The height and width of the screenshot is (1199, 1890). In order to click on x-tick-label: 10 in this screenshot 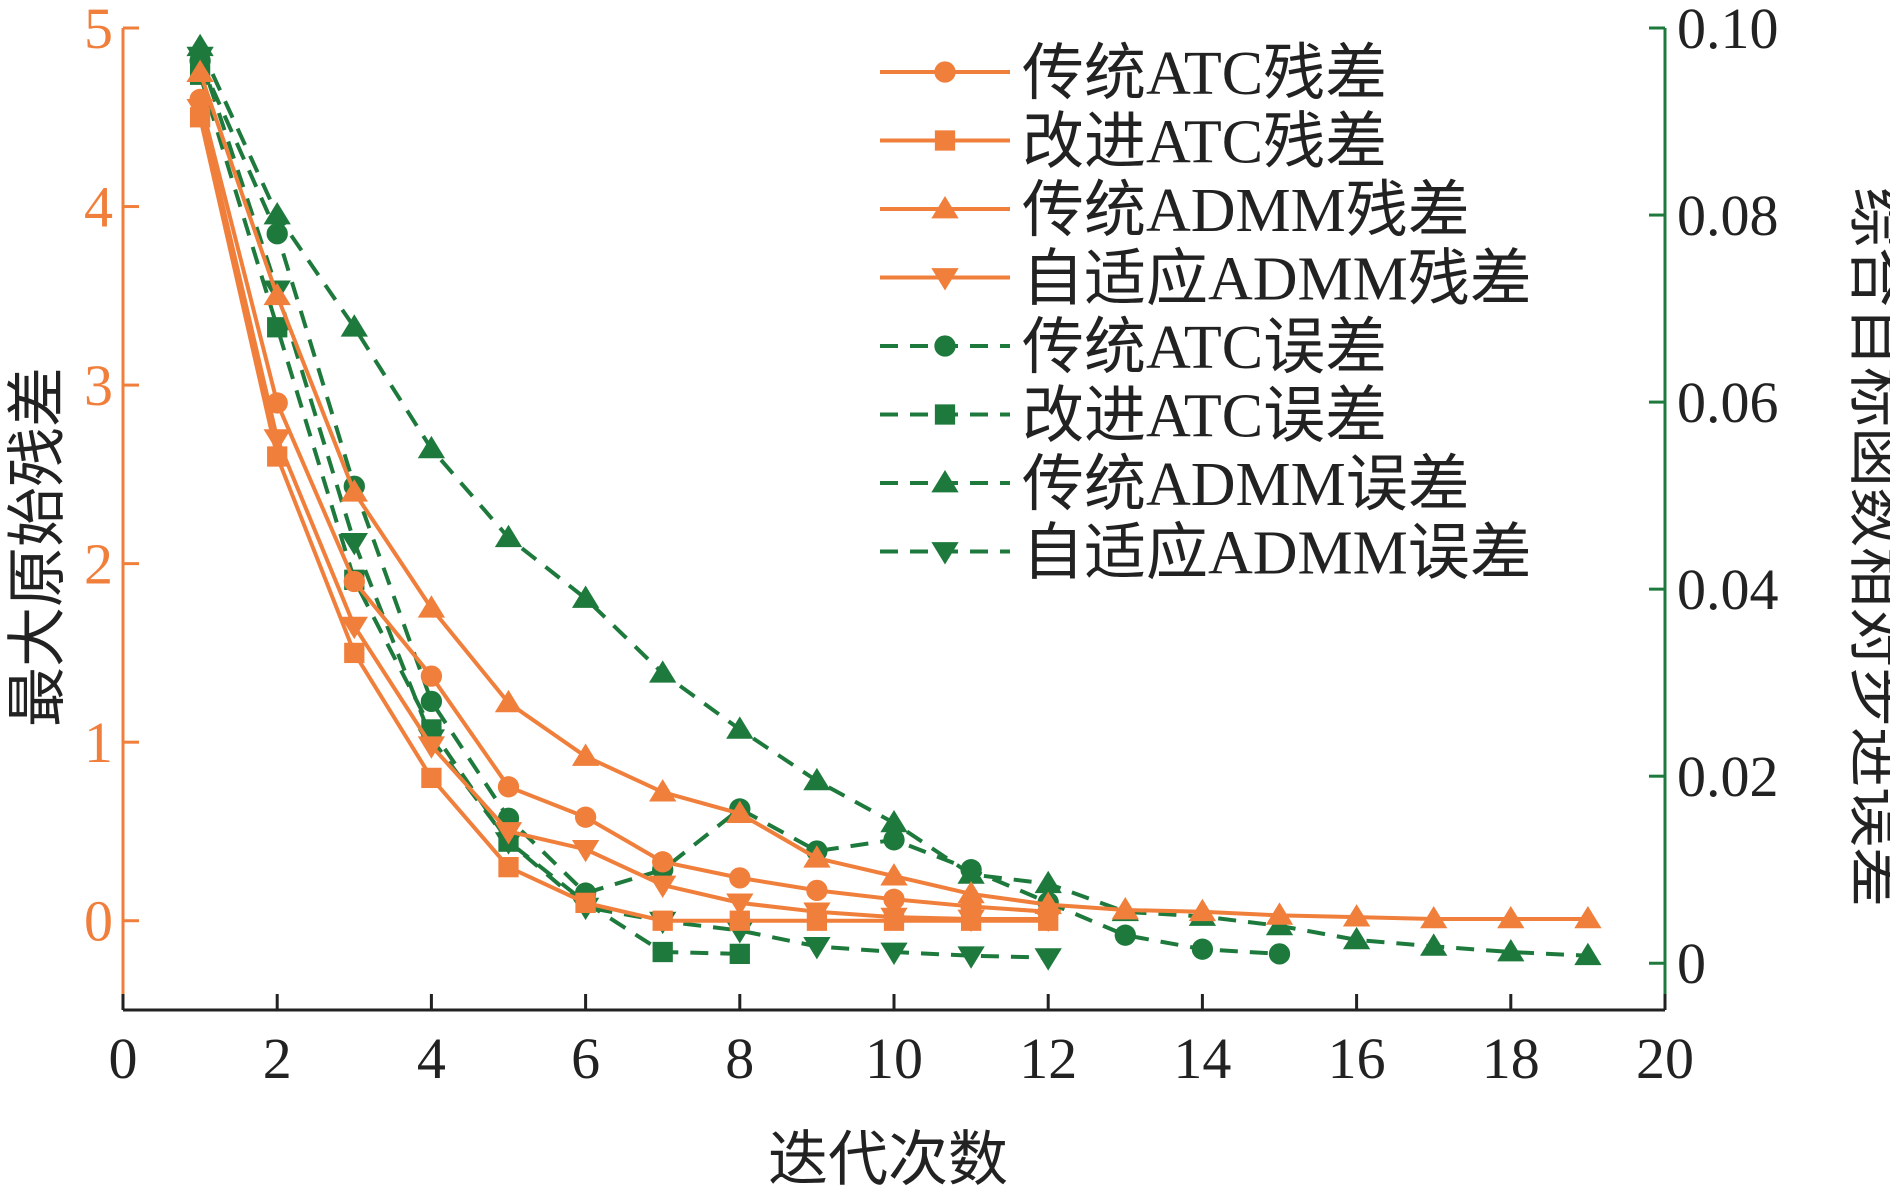, I will do `click(894, 1058)`.